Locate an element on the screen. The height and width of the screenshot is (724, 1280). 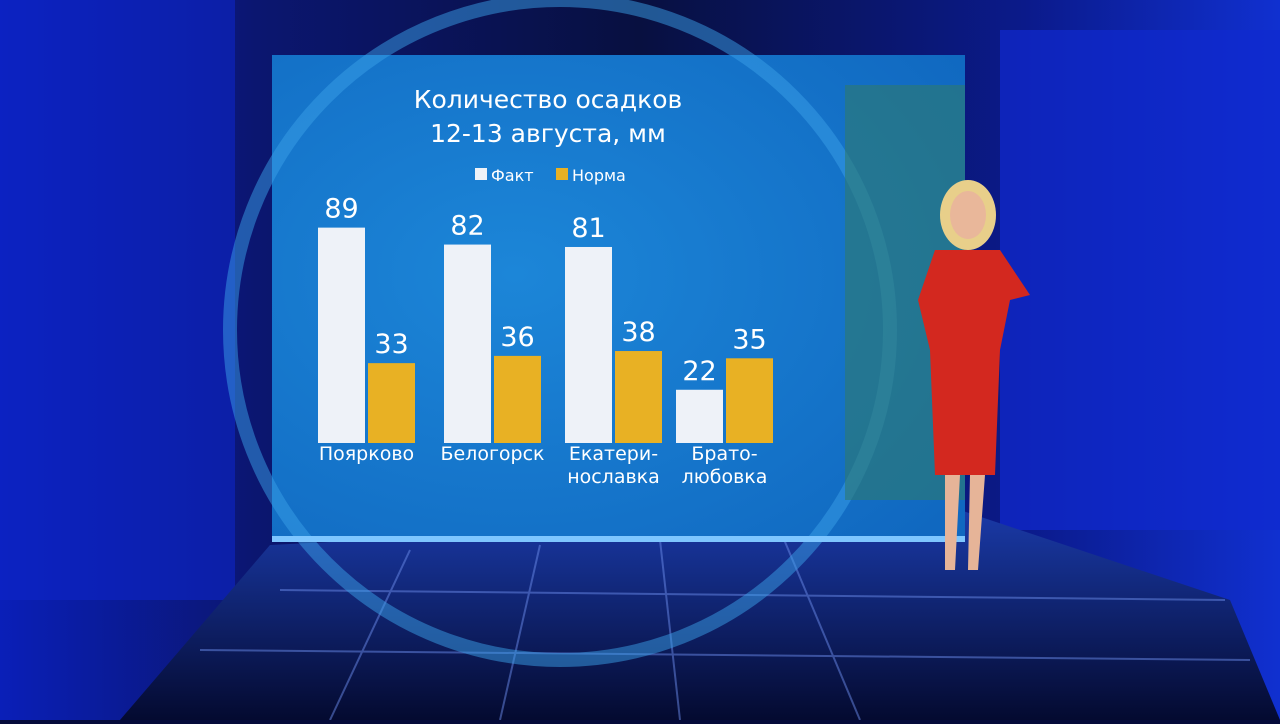
value-label: 36 is located at coordinates (517, 337).